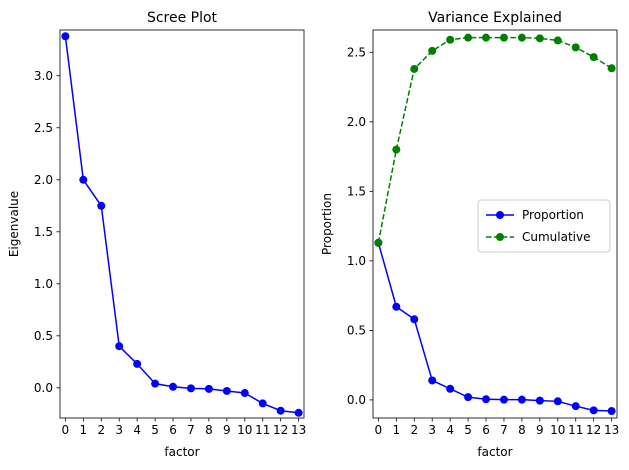 The height and width of the screenshot is (470, 629). Describe the element at coordinates (327, 224) in the screenshot. I see `y-axis-label: Proportion` at that location.